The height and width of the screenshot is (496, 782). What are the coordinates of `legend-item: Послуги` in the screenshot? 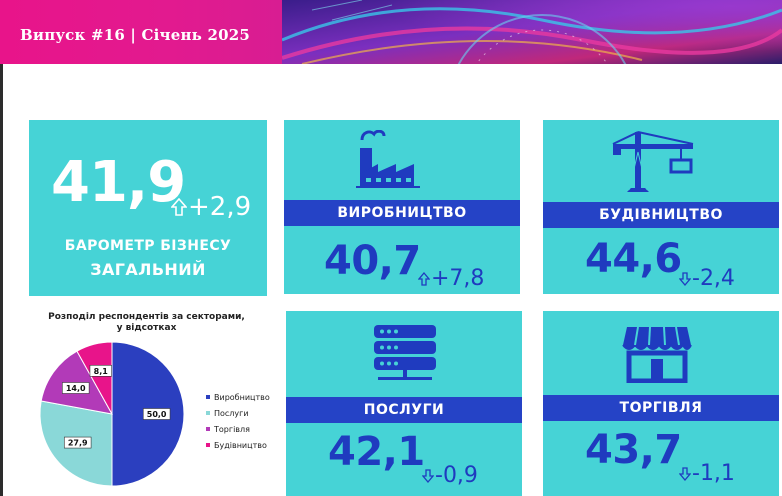 It's located at (238, 413).